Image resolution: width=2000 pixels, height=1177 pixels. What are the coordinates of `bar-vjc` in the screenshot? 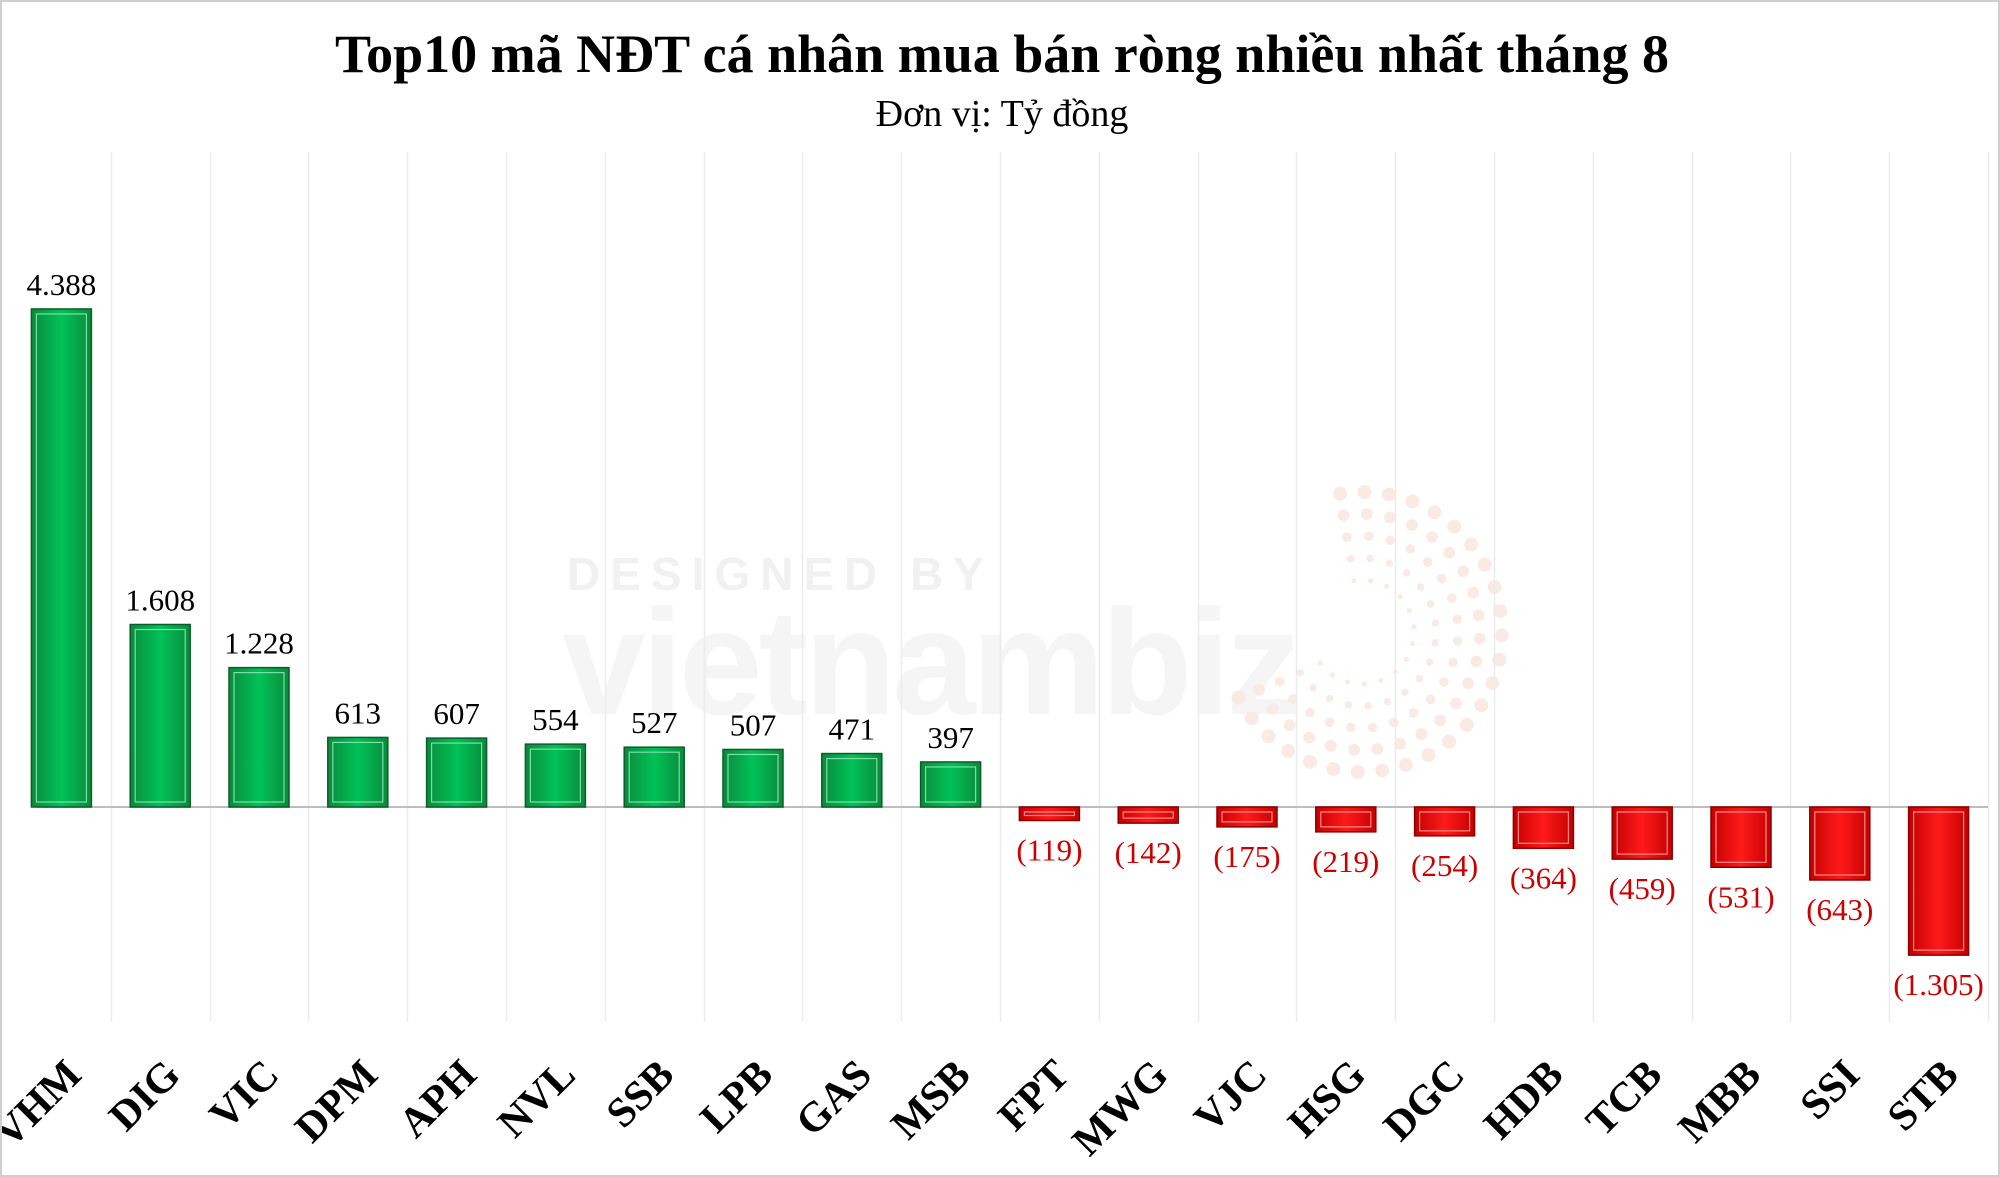 It's located at (1247, 817).